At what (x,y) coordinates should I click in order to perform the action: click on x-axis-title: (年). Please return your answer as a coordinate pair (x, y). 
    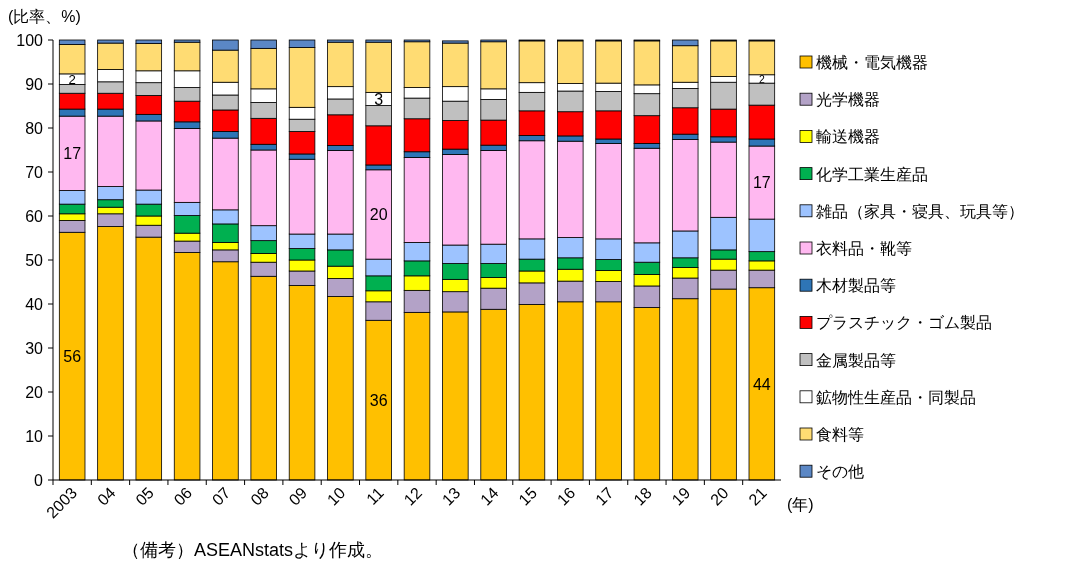
    Looking at the image, I should click on (800, 504).